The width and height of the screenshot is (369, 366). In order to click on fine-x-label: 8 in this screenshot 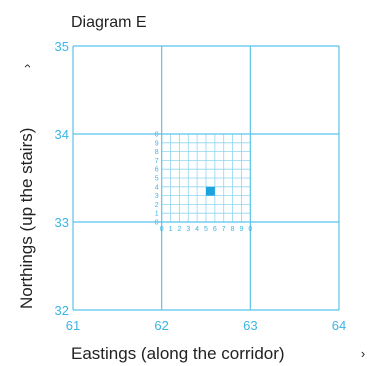, I will do `click(233, 229)`.